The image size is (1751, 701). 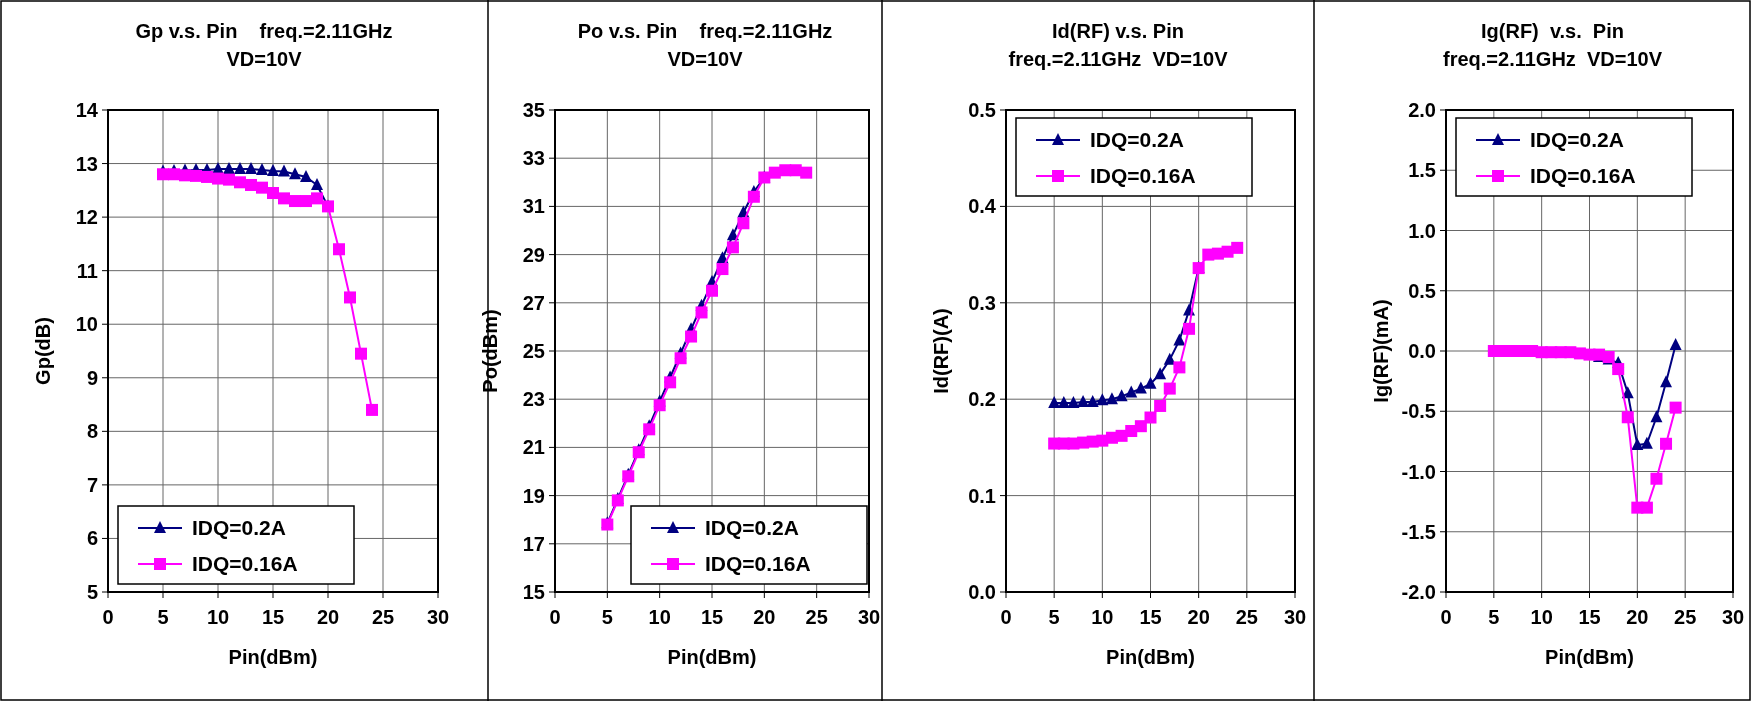 I want to click on y-tick-label: 14, so click(x=87, y=110).